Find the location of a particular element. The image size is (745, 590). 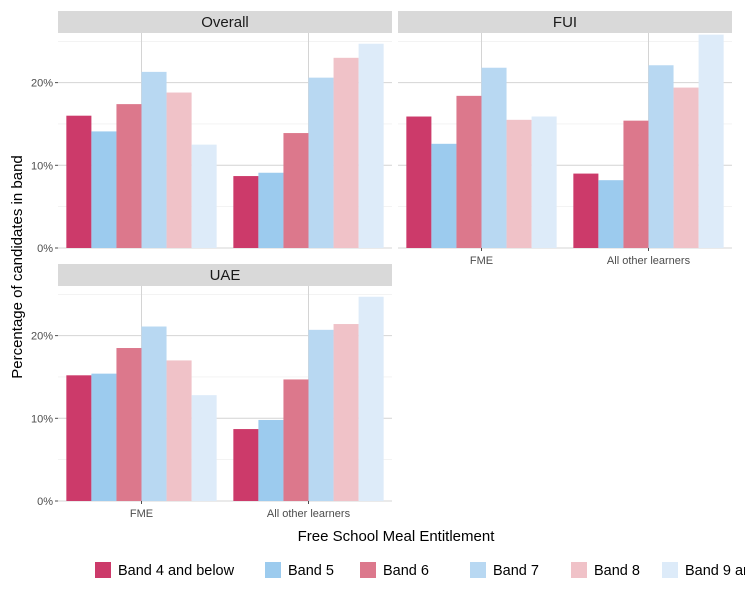

legend-label: Band 8 is located at coordinates (617, 571).